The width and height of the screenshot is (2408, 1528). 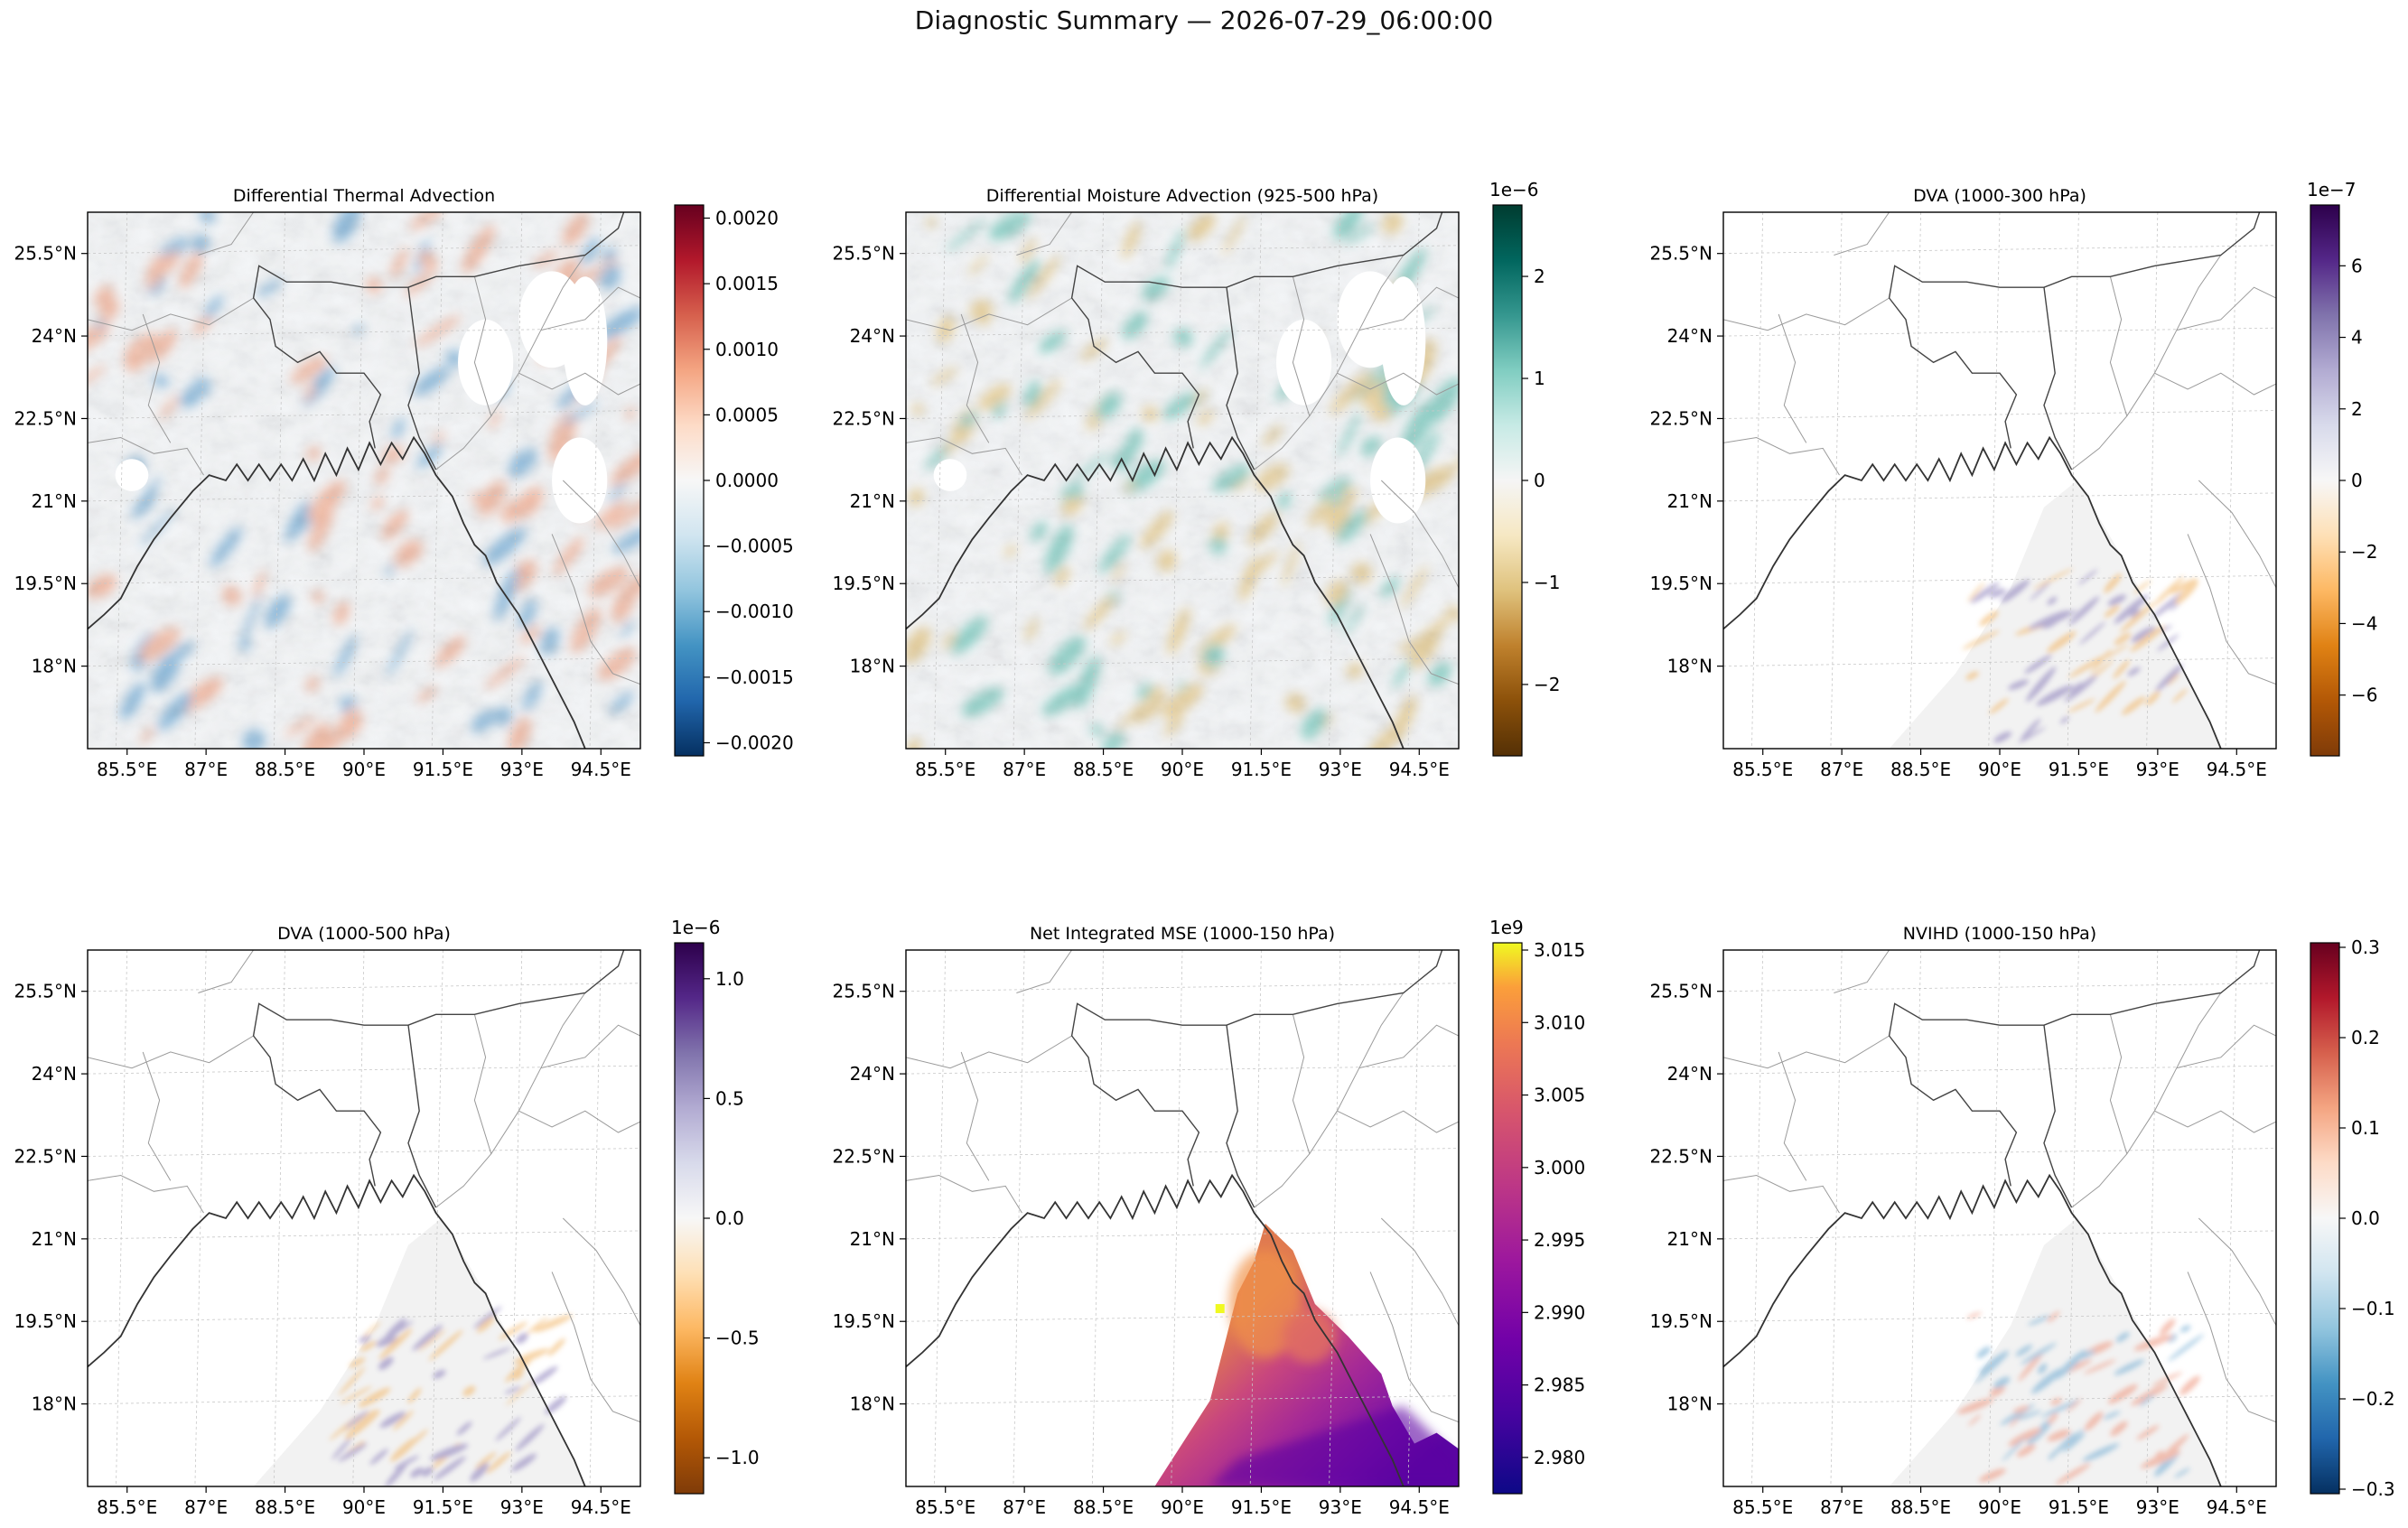 What do you see at coordinates (737, 1457) in the screenshot?
I see `colorbar-tick-label: −1.0` at bounding box center [737, 1457].